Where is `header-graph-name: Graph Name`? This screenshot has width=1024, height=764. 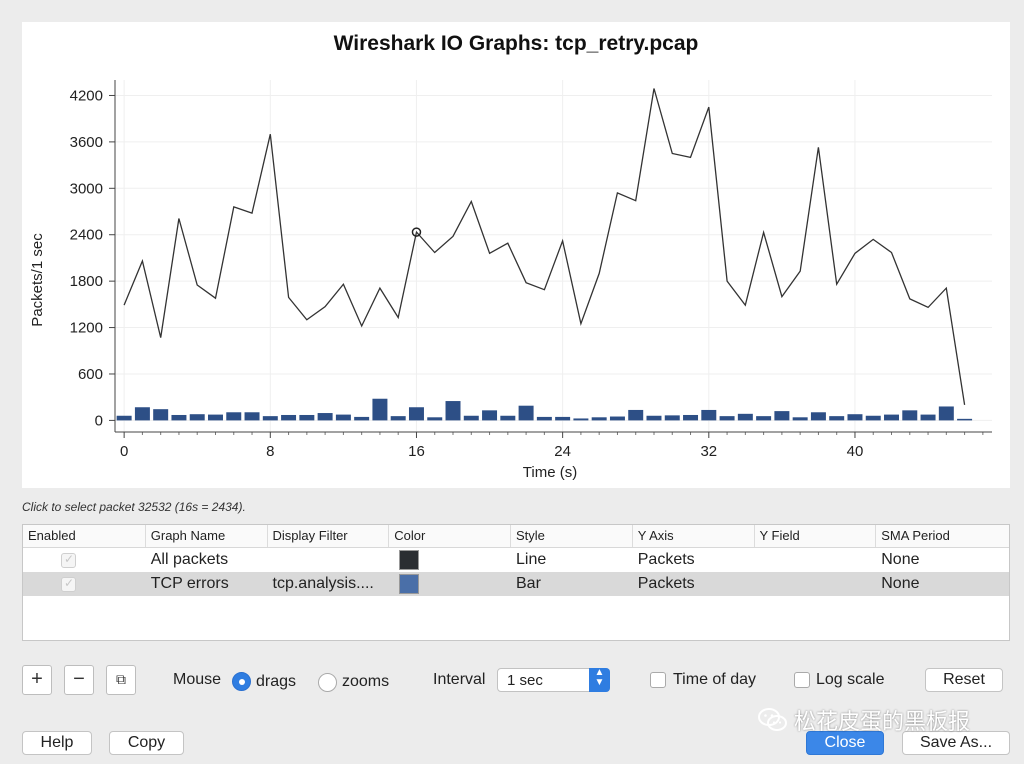 header-graph-name: Graph Name is located at coordinates (207, 536).